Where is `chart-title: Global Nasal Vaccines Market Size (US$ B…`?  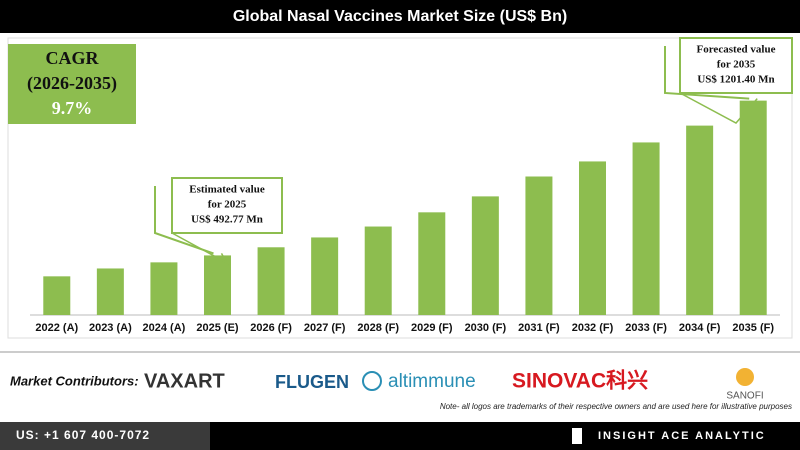 chart-title: Global Nasal Vaccines Market Size (US$ B… is located at coordinates (400, 16).